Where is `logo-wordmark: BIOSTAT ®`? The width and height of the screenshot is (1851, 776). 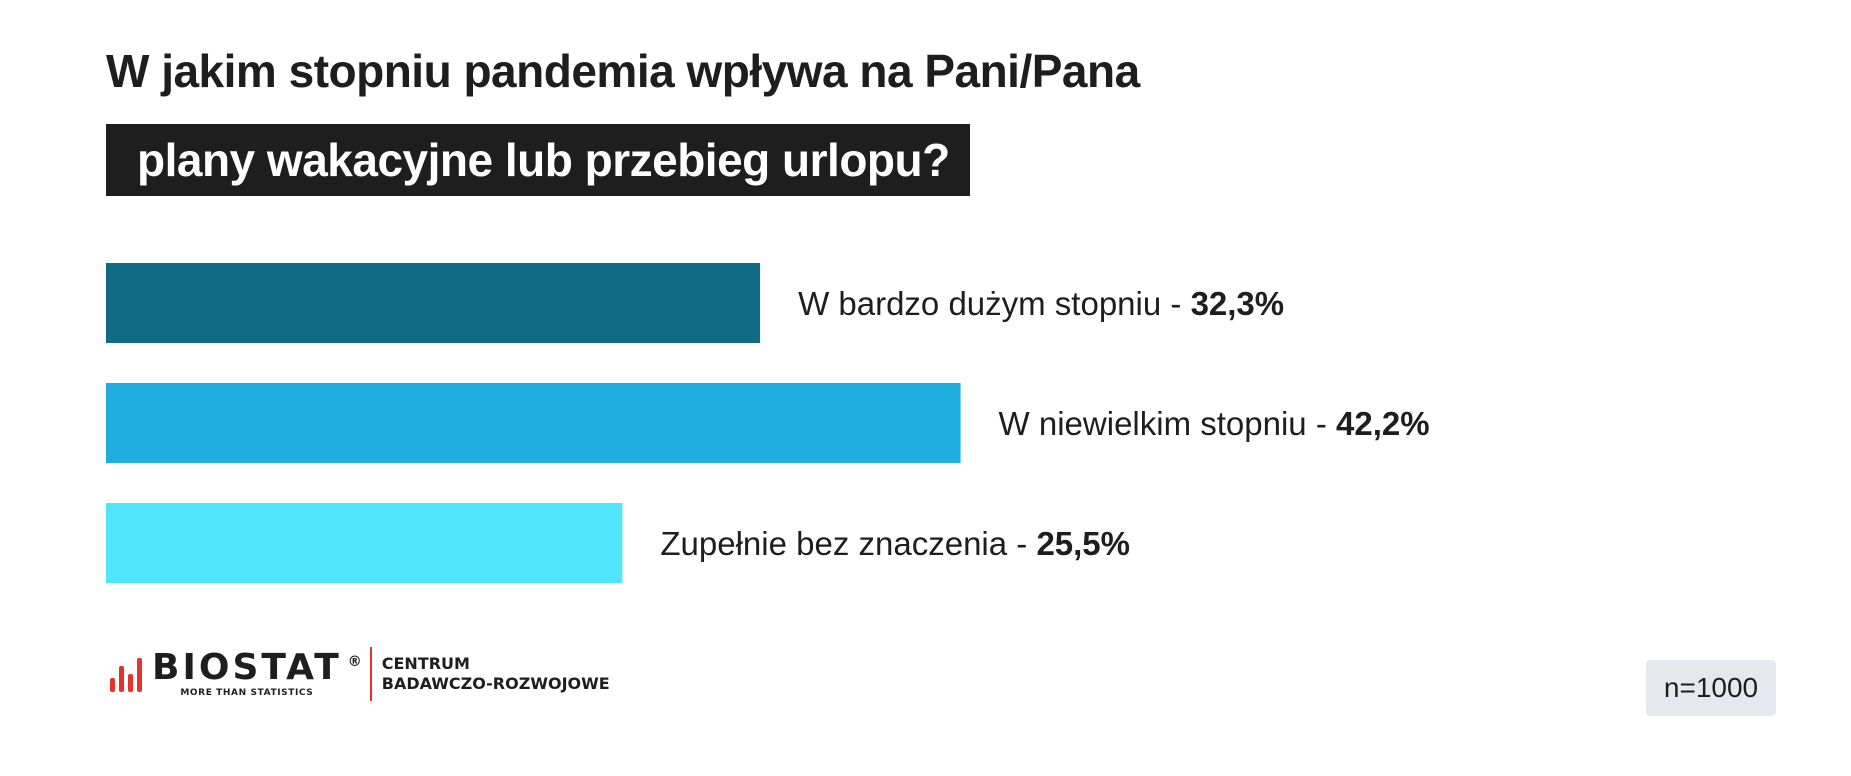
logo-wordmark: BIOSTAT ® is located at coordinates (257, 668).